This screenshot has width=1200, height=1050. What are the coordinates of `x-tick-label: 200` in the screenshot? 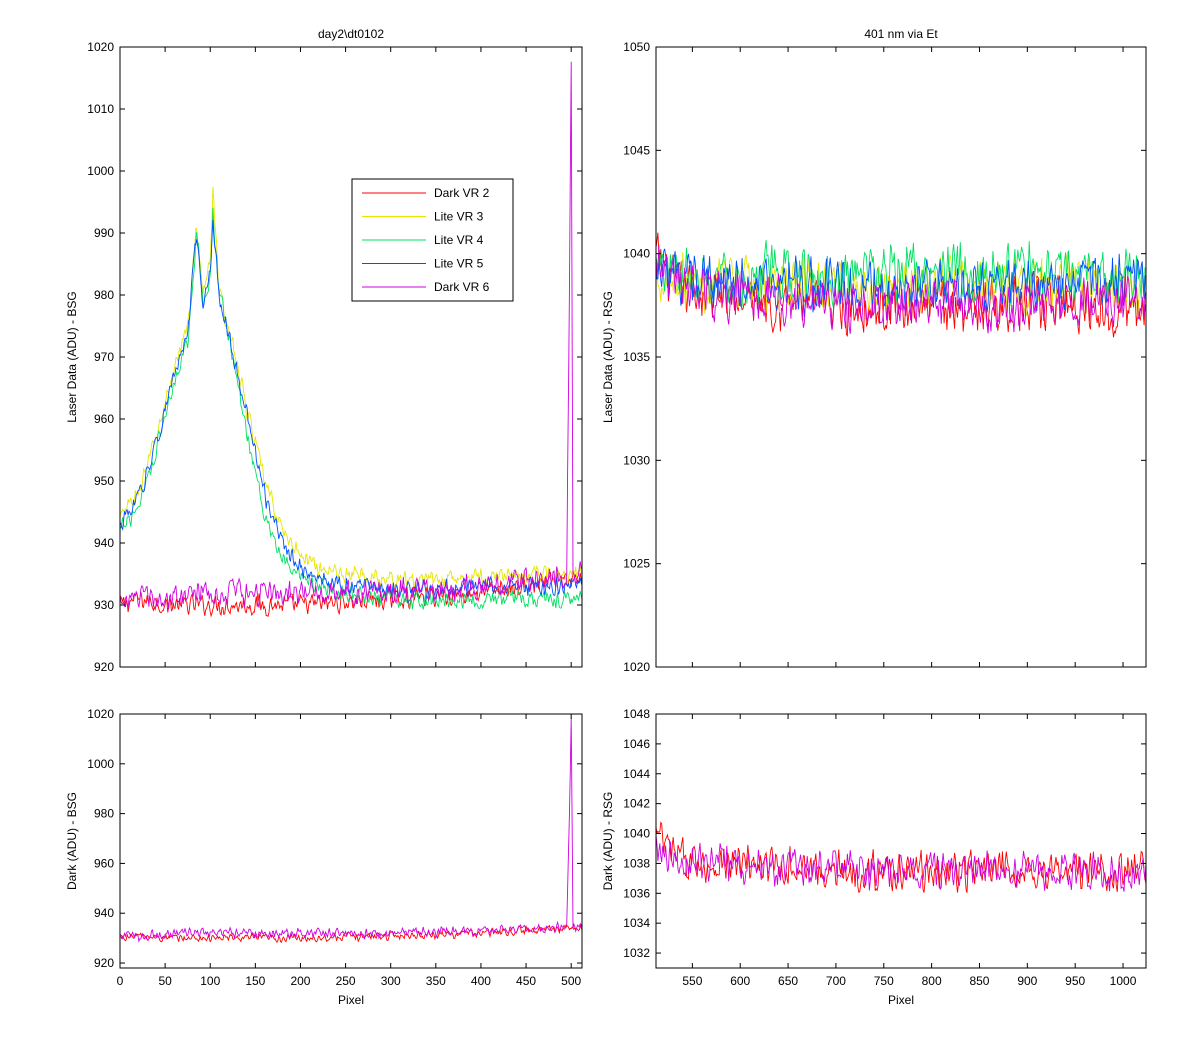 It's located at (300, 981).